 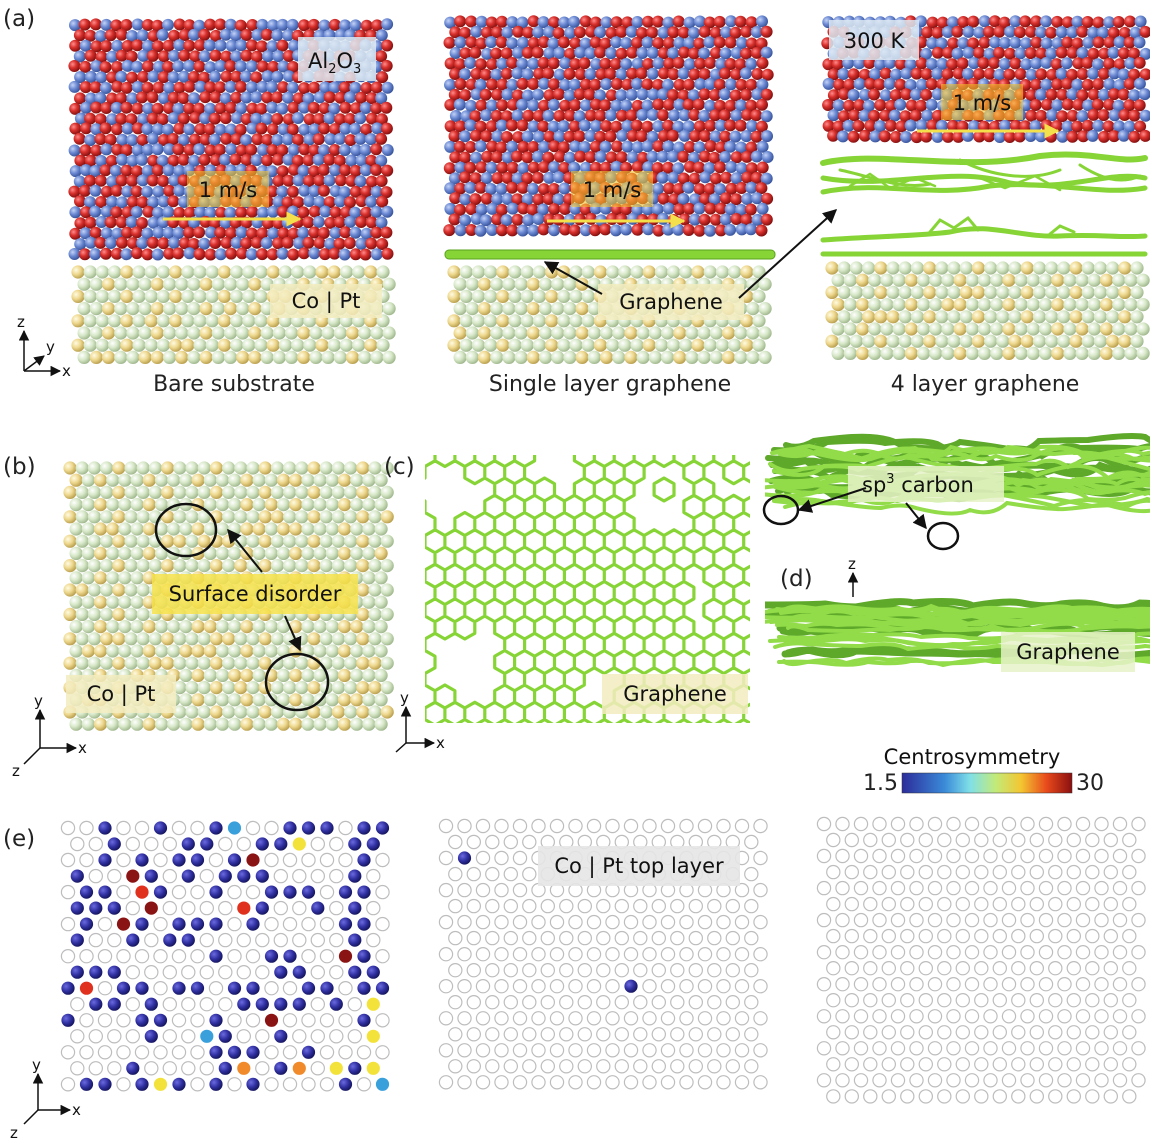 What do you see at coordinates (943, 536) in the screenshot?
I see `sp3-circle-right` at bounding box center [943, 536].